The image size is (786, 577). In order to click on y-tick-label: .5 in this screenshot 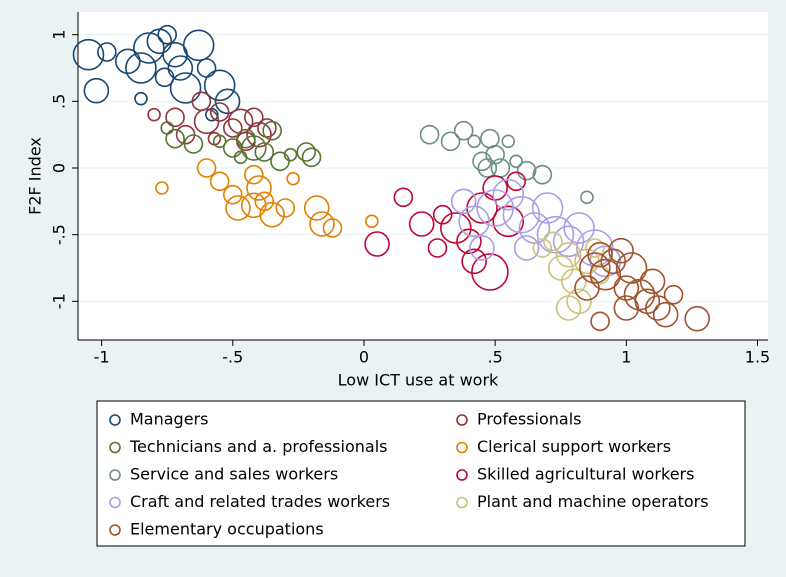, I will do `click(59, 101)`.